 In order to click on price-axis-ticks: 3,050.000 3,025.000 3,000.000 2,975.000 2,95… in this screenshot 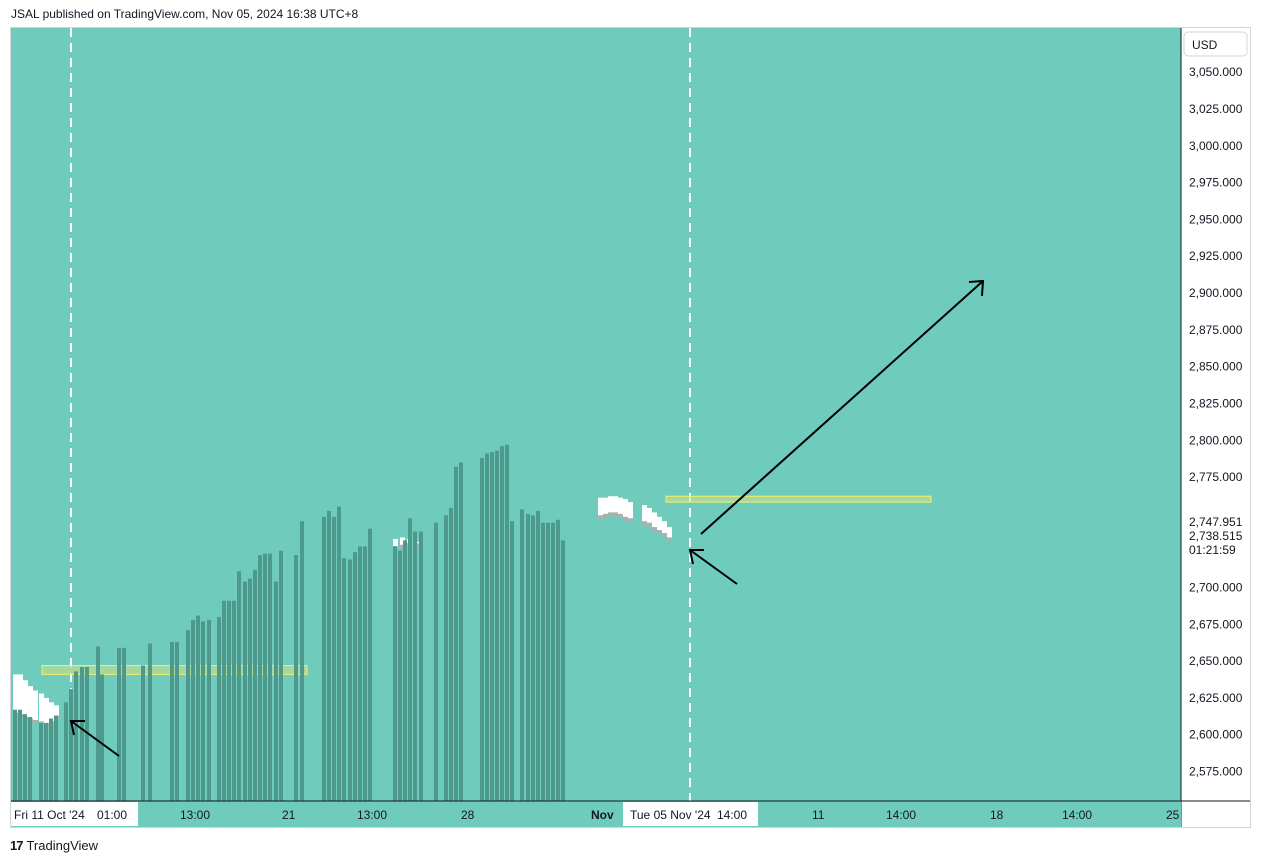, I will do `click(1216, 421)`.